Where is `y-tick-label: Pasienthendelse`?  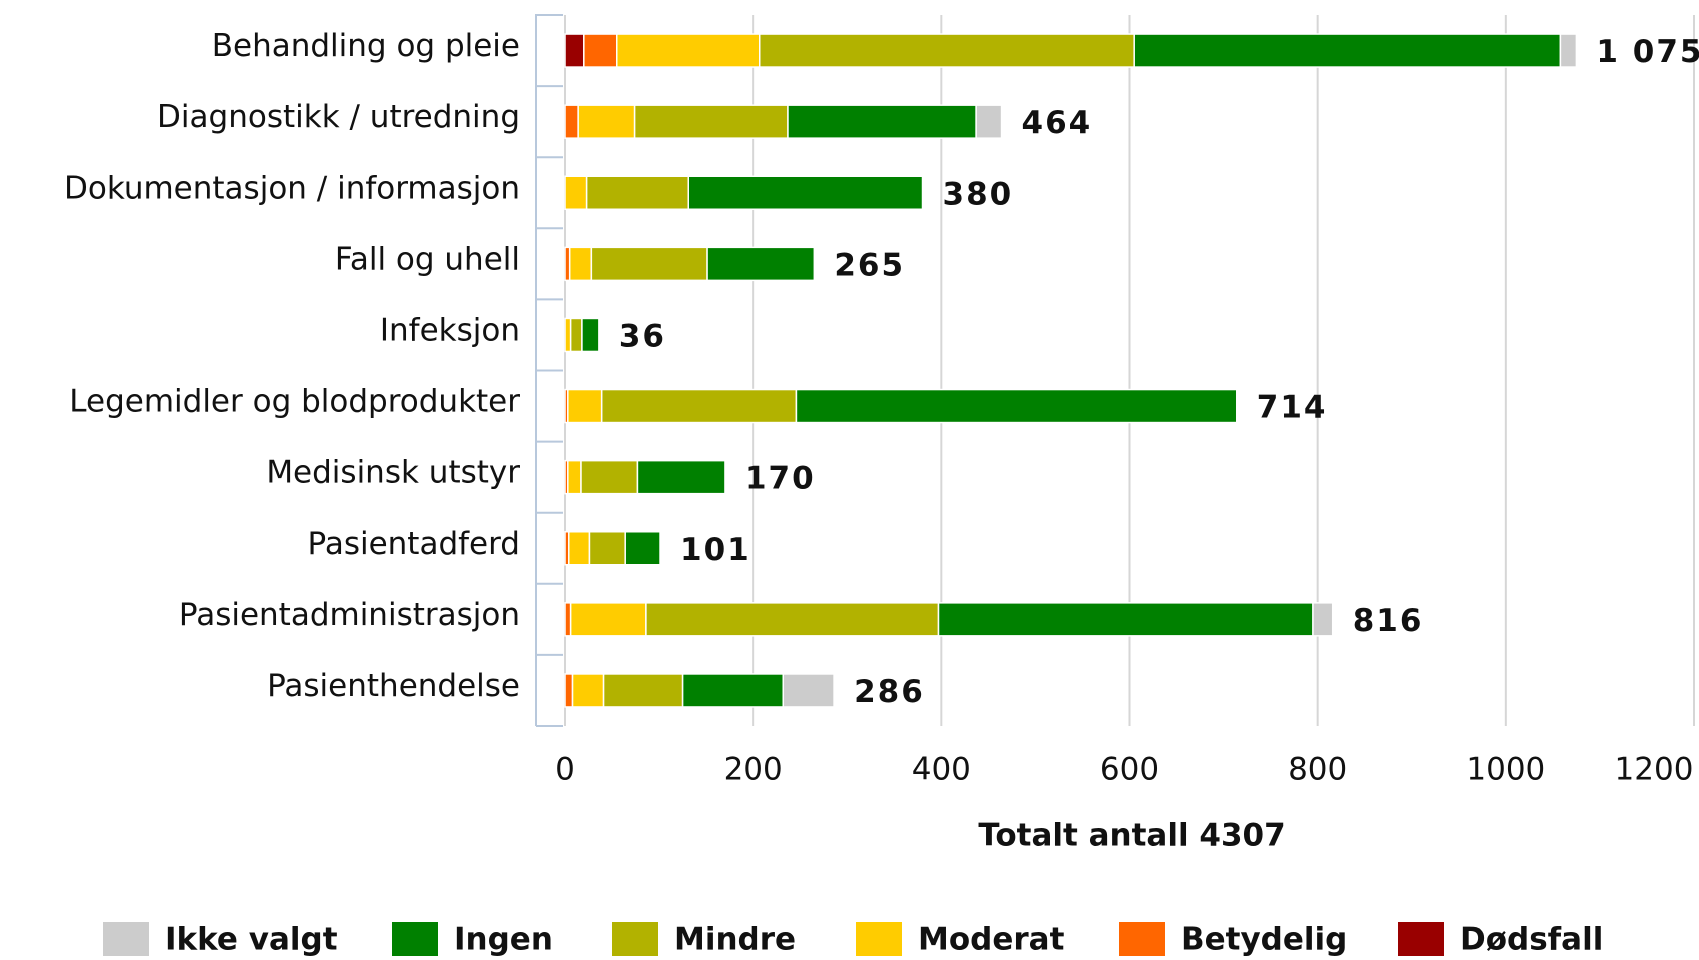
y-tick-label: Pasienthendelse is located at coordinates (393, 686).